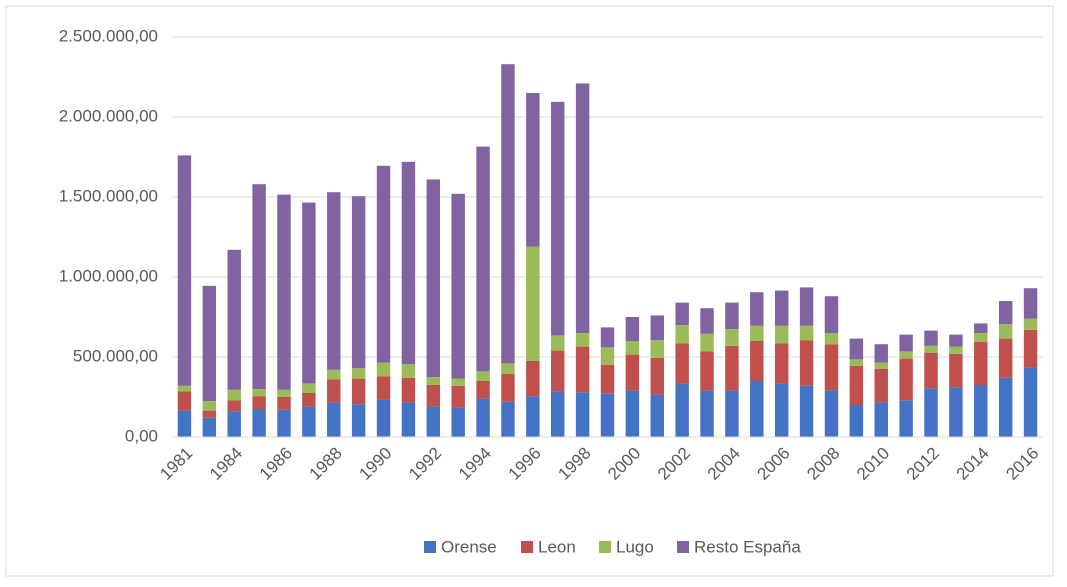  What do you see at coordinates (635, 546) in the screenshot?
I see `legend-label: Lugo` at bounding box center [635, 546].